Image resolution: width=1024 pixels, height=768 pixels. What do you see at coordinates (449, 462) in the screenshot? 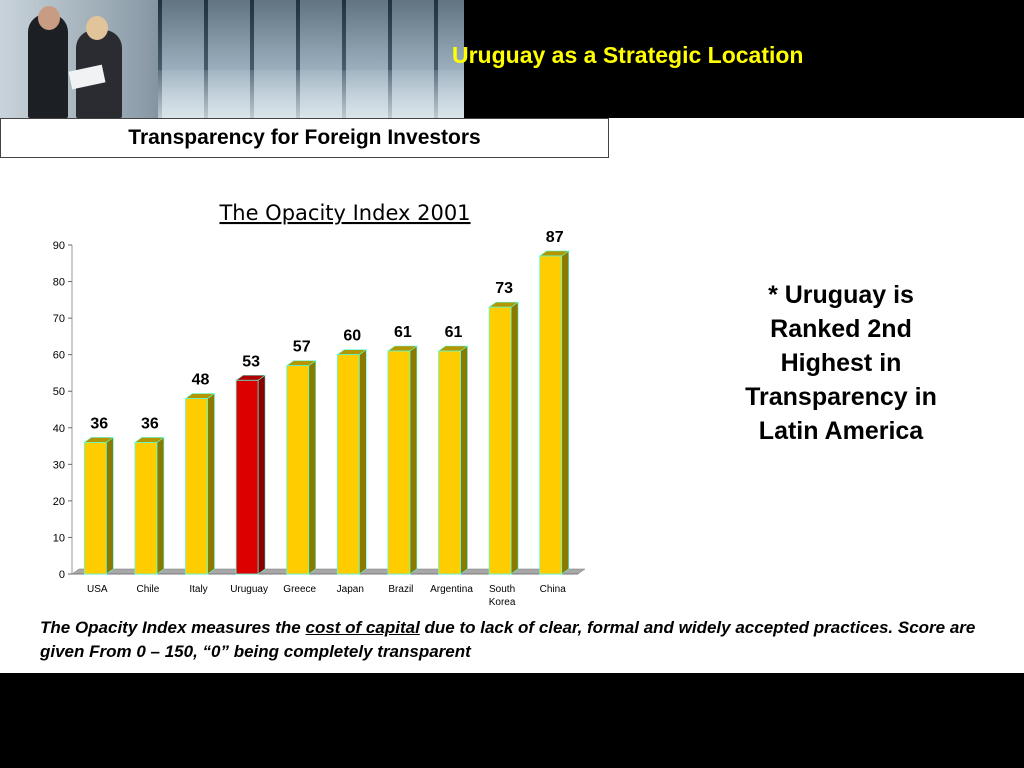
I see `bar-argentina` at bounding box center [449, 462].